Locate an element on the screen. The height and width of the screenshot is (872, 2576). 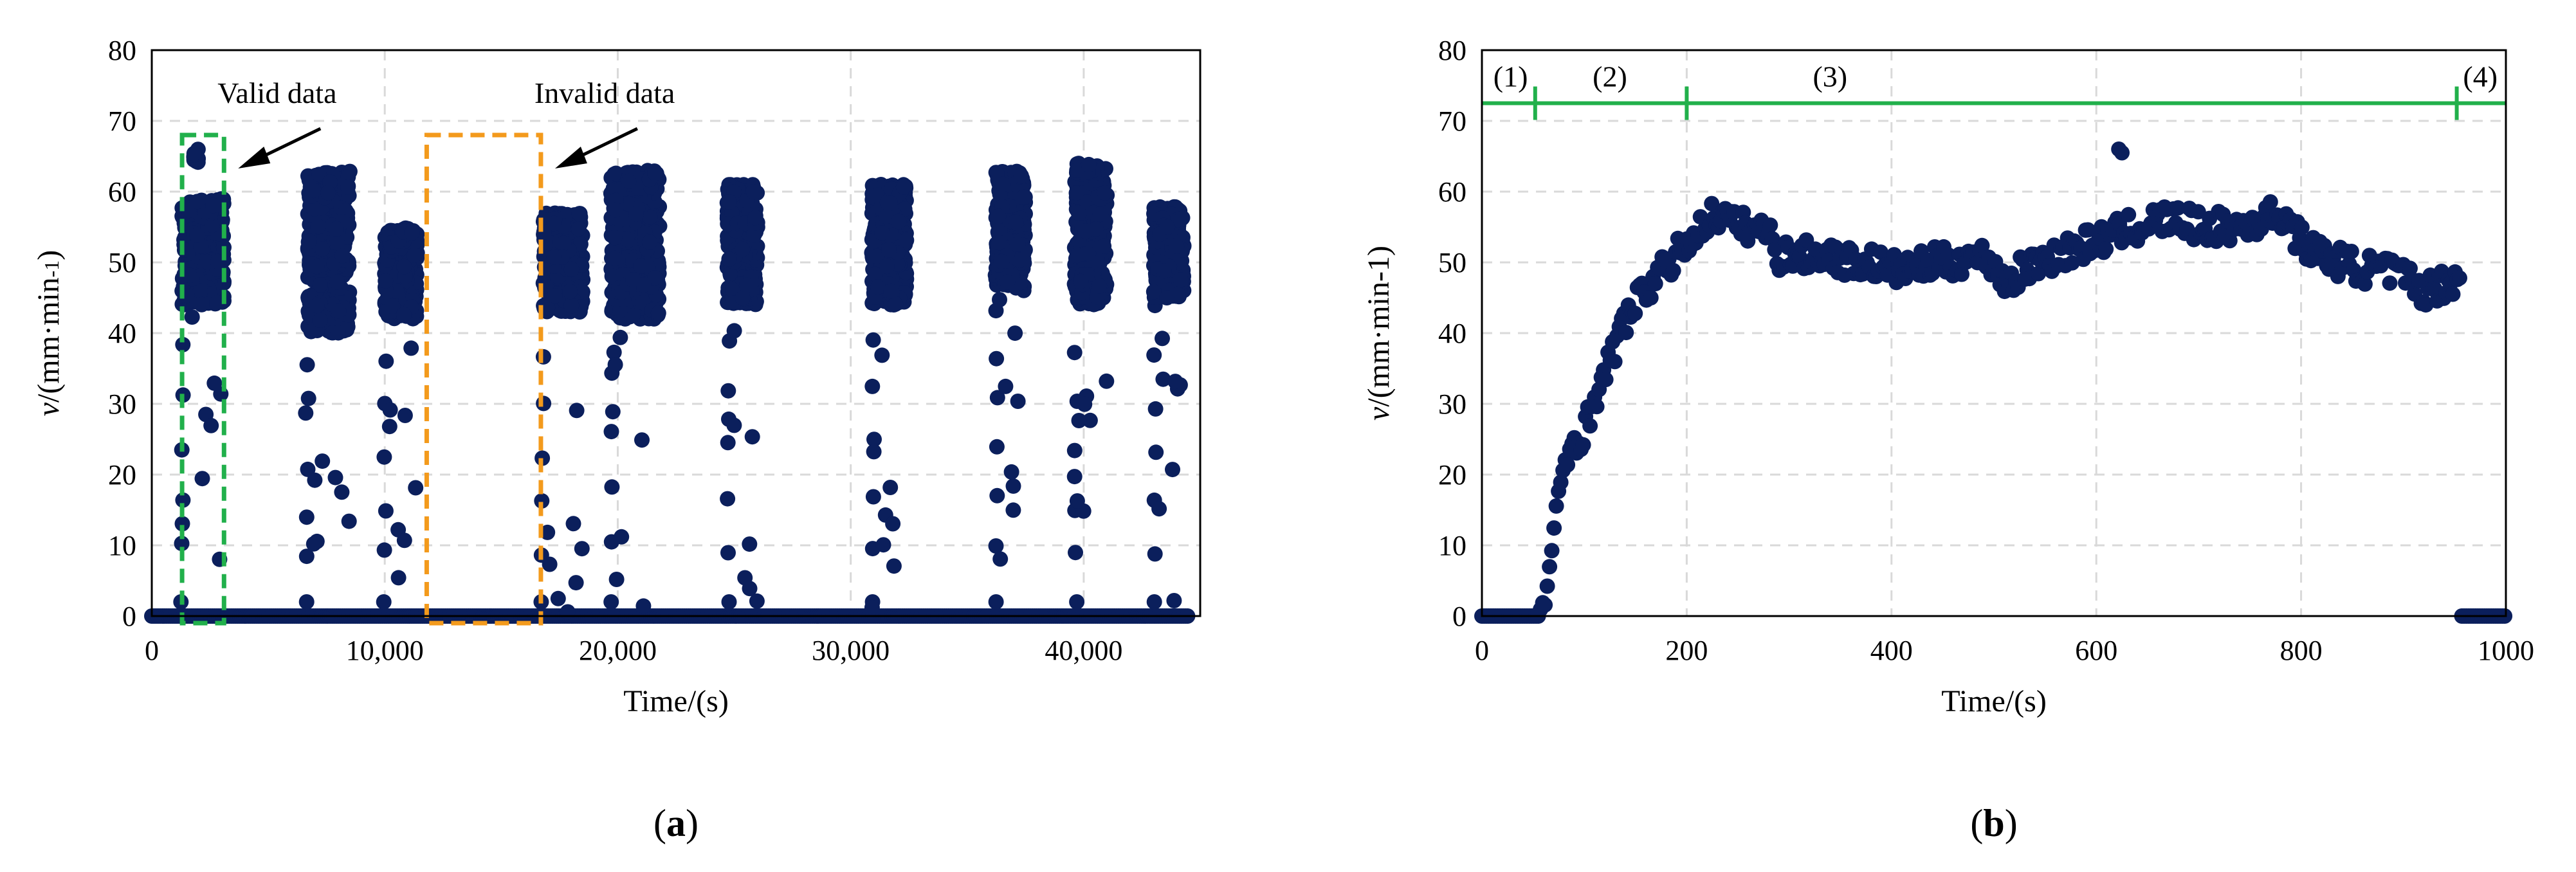
panel-a-y-axis-unit-exponent: -1 is located at coordinates (51, 269).